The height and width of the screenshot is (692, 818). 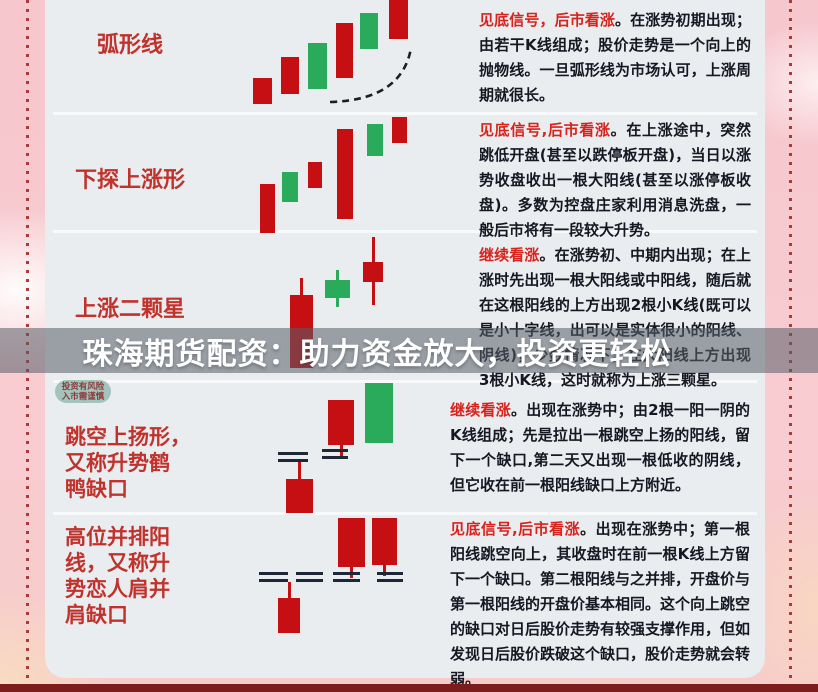 What do you see at coordinates (377, 354) in the screenshot?
I see `watermark-ad-text: 珠海期货配资：助力资金放大，投资更轻松` at bounding box center [377, 354].